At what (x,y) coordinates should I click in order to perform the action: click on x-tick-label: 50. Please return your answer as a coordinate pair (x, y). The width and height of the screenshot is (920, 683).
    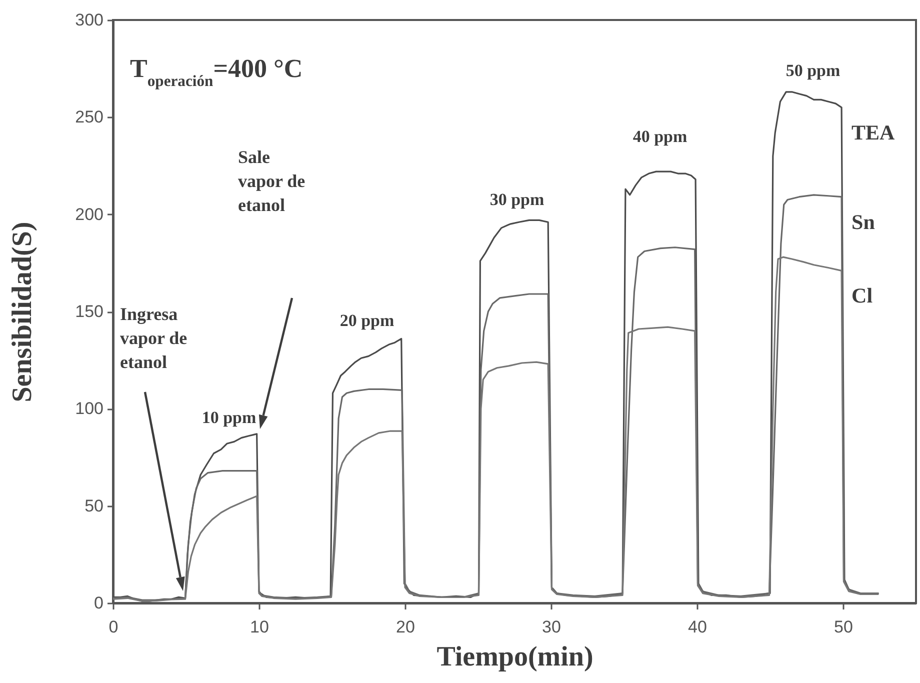
    Looking at the image, I should click on (843, 627).